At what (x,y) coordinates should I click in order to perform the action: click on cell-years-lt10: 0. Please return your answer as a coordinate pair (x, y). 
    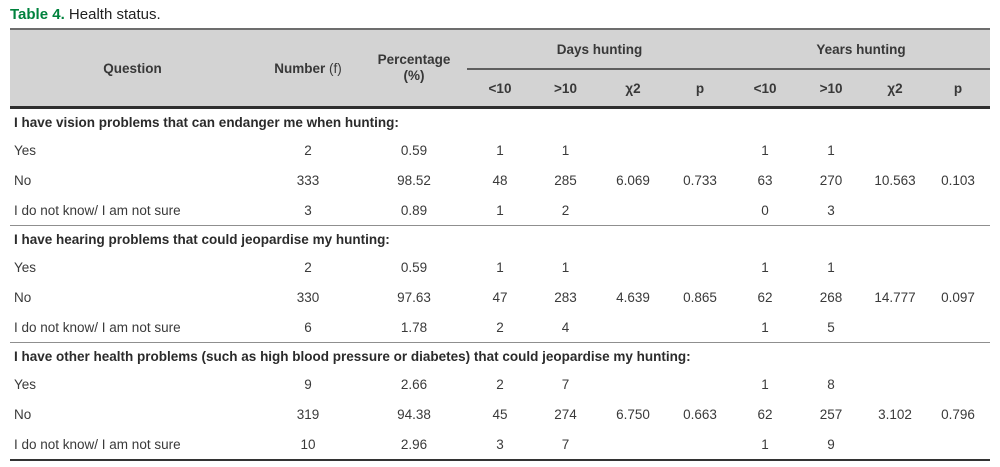
    Looking at the image, I should click on (765, 210).